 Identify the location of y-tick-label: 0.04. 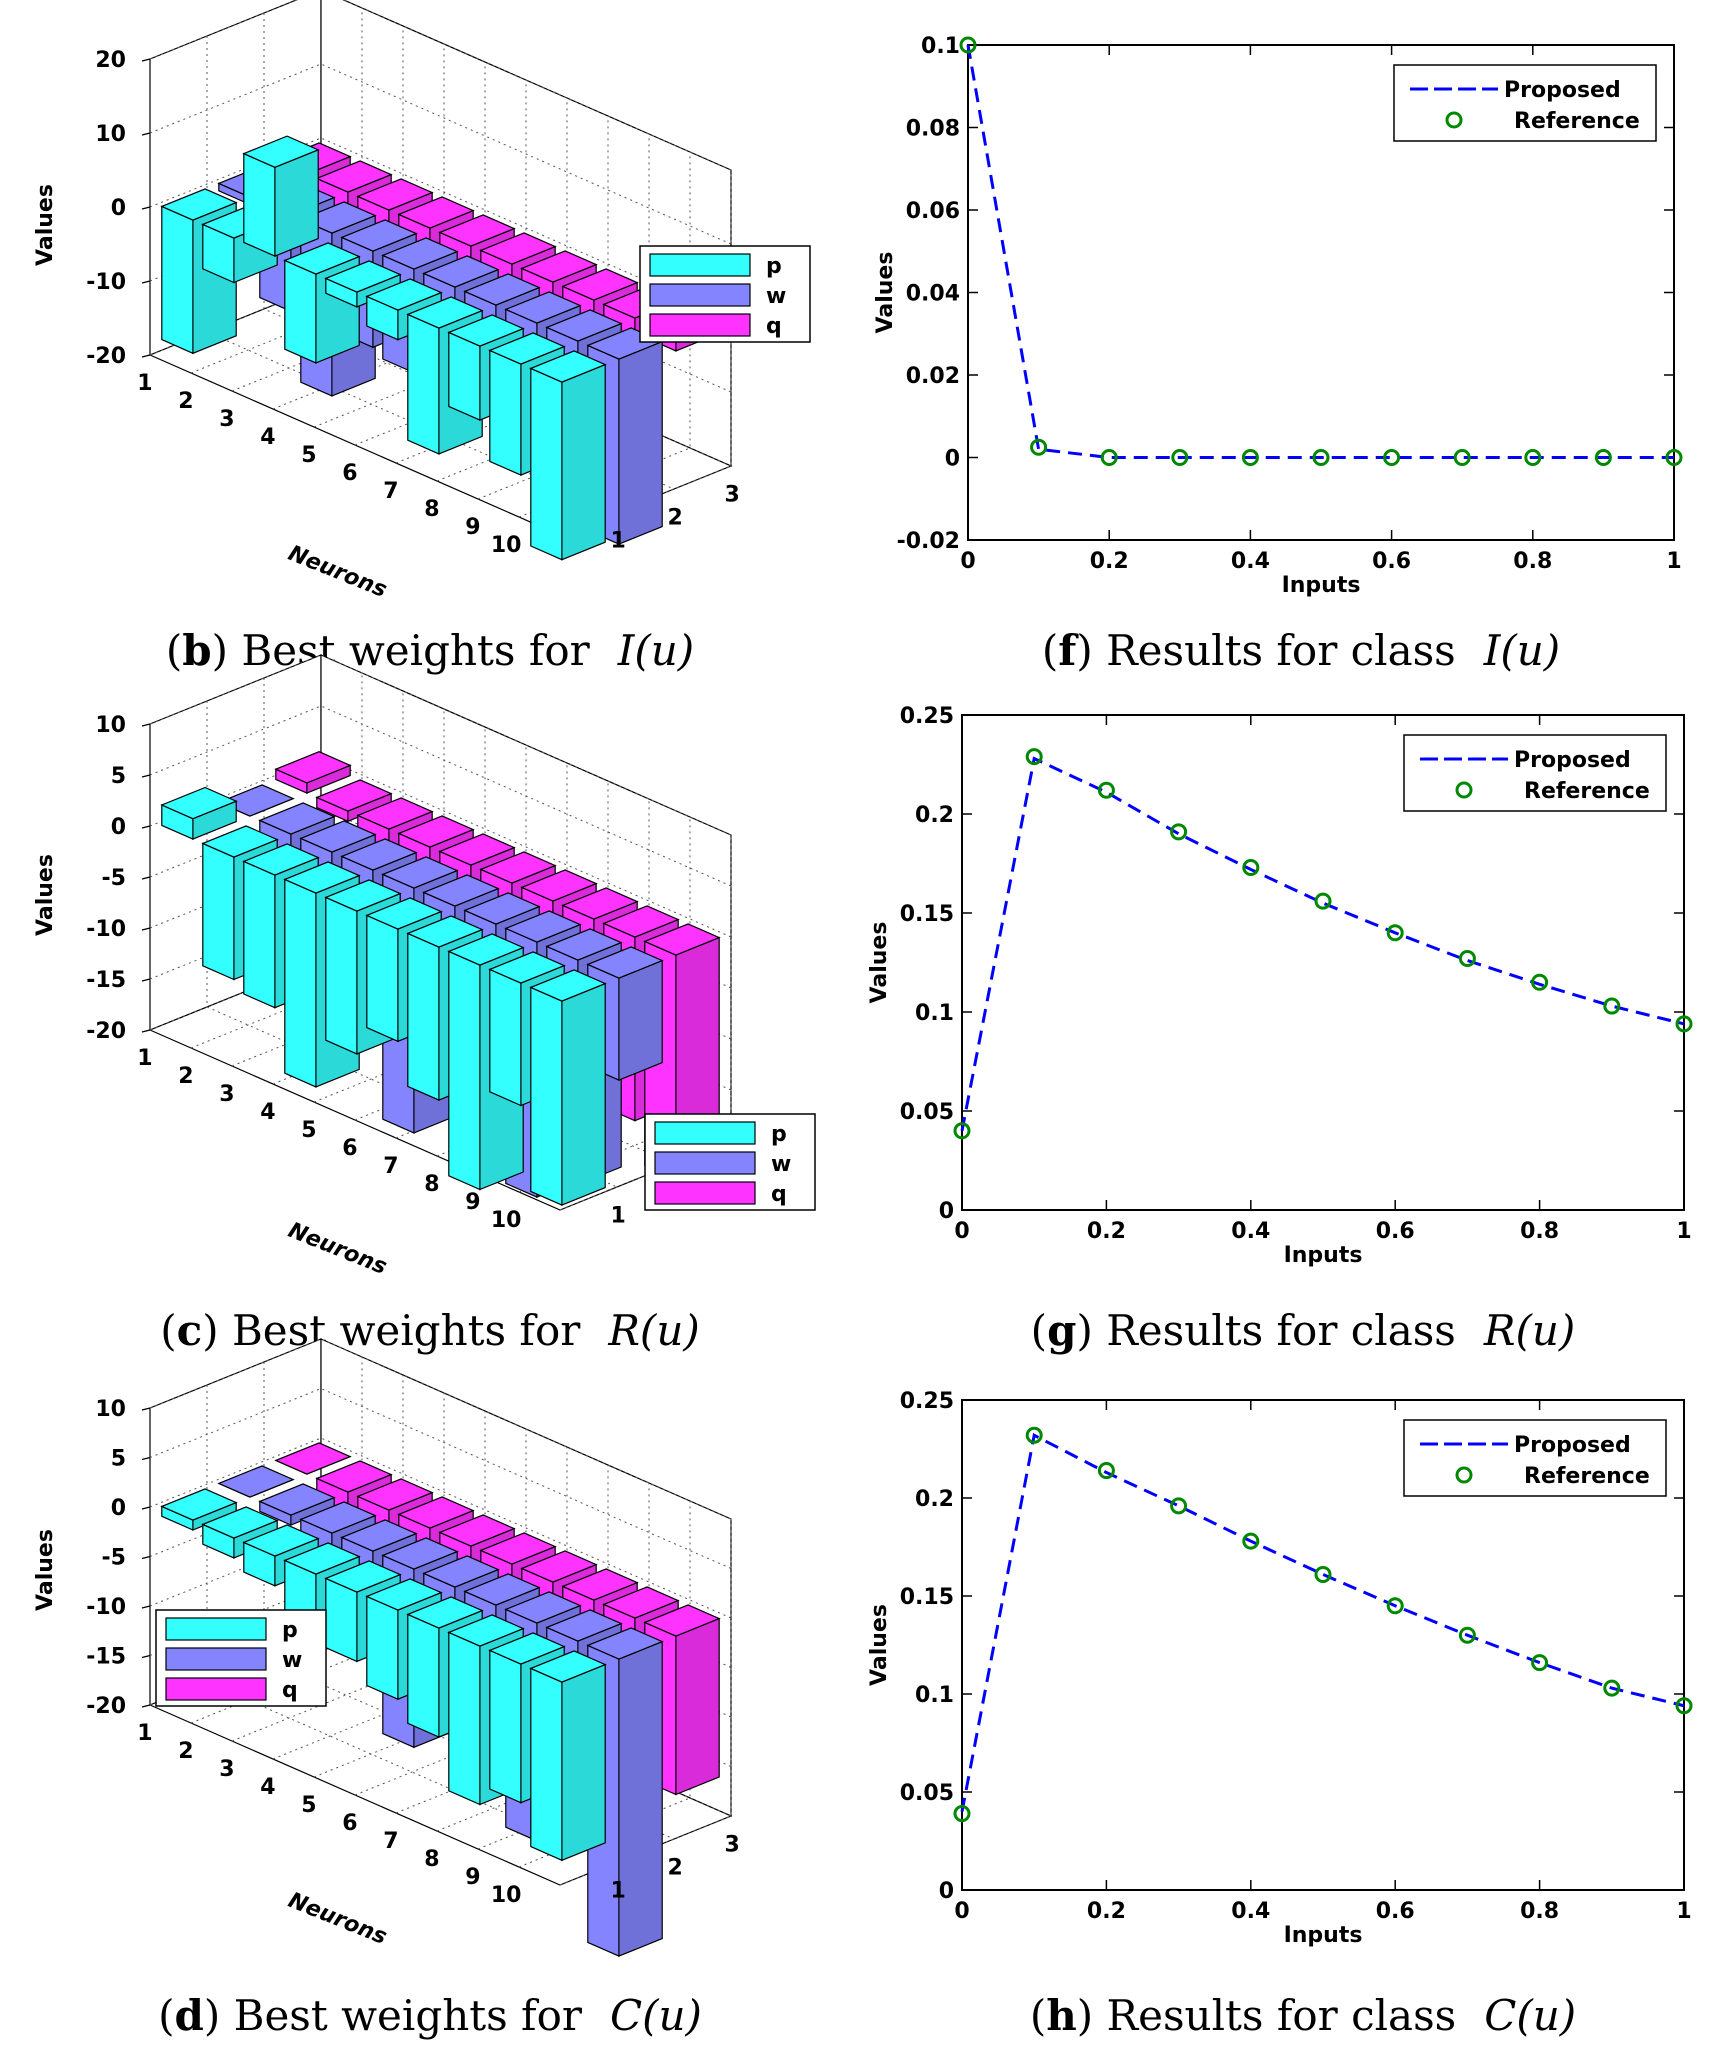
(933, 294).